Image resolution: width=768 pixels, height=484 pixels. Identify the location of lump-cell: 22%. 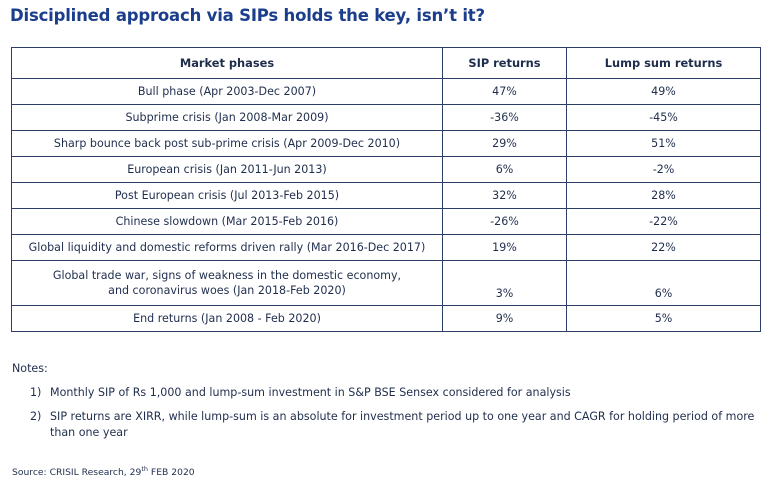
(663, 247).